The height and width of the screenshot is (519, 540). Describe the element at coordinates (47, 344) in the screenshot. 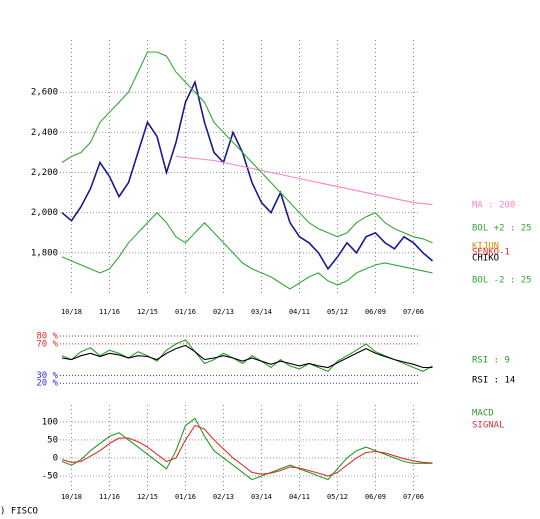

I see `y-tick-label: 70 %` at that location.